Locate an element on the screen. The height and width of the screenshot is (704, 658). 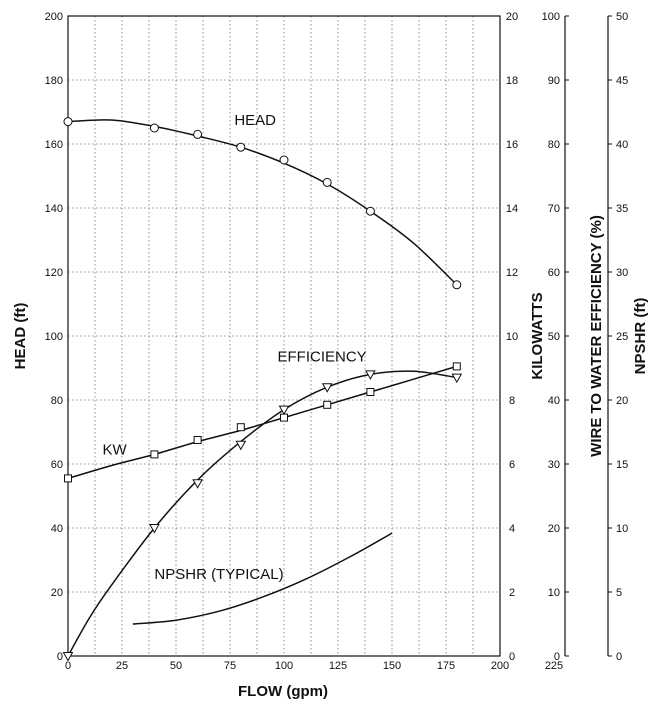
head-tick-label: 20 is located at coordinates (57, 593).